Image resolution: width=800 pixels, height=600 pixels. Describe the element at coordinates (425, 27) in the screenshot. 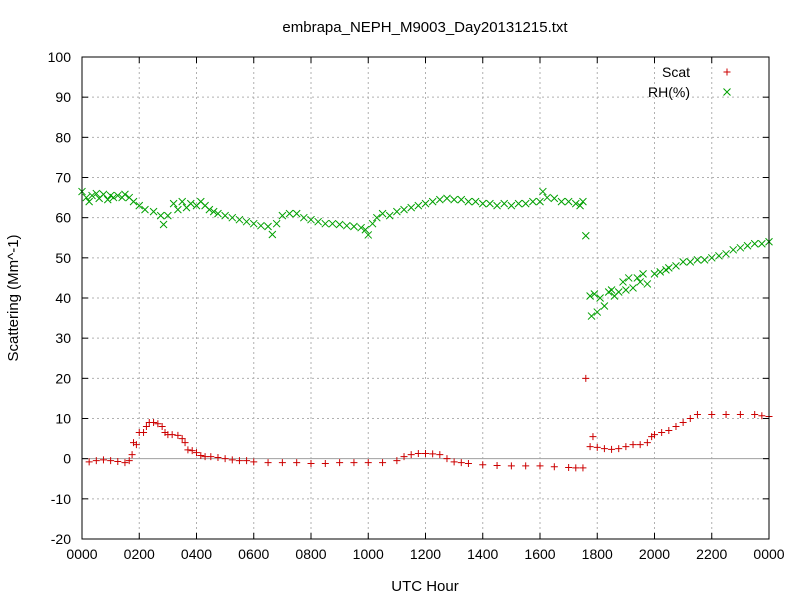

I see `chart-title: embrapa_NEPH_M9003_Day20131215.txt` at that location.